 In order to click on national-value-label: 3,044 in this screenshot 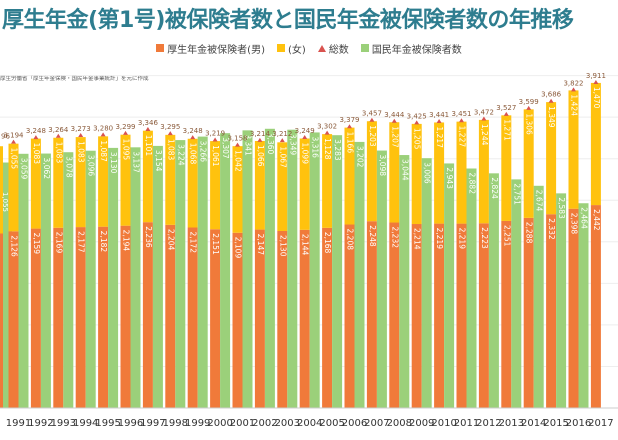, I will do `click(404, 170)`.